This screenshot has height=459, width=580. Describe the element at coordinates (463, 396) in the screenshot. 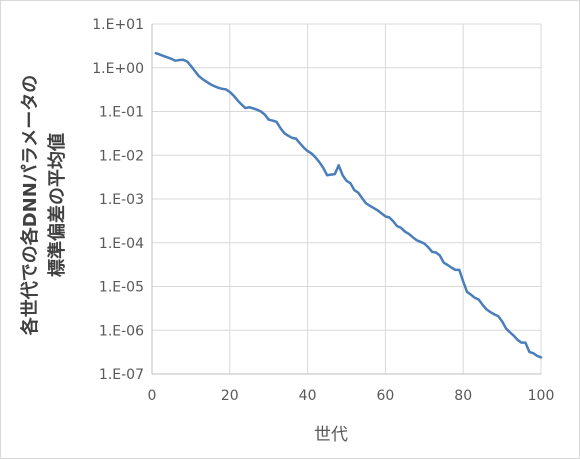

I see `x-tick-label: 80` at that location.